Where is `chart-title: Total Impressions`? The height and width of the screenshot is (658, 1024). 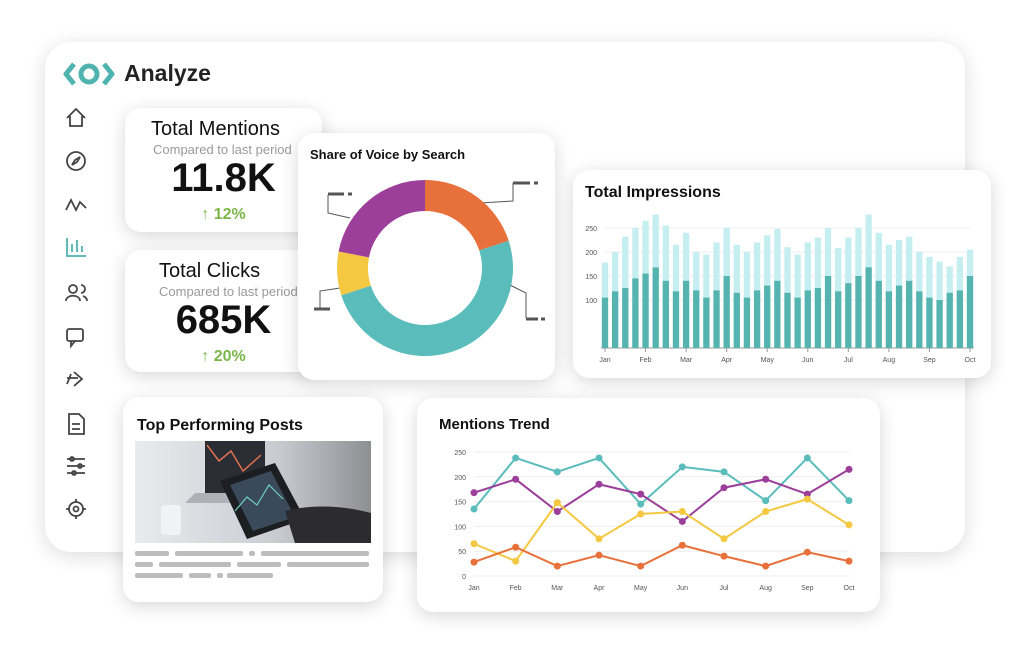
chart-title: Total Impressions is located at coordinates (653, 192).